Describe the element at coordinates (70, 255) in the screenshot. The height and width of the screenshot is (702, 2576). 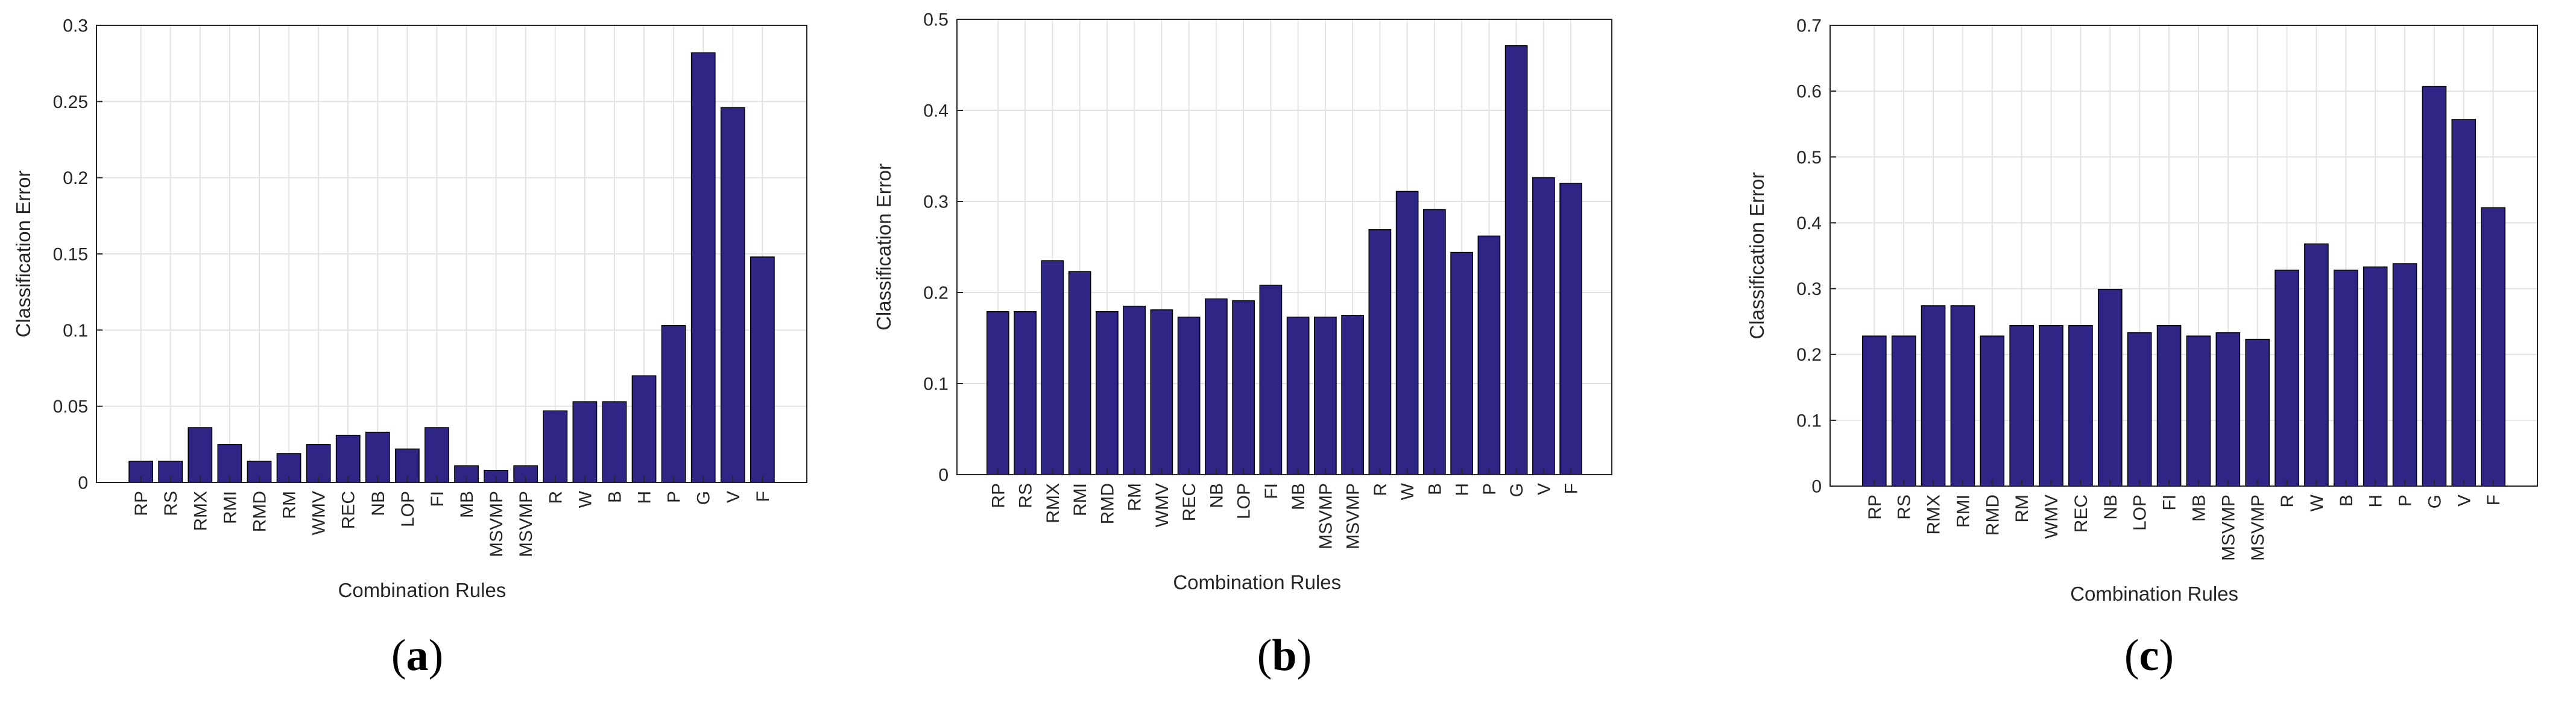
I see `y-tick-label: 0.15` at that location.